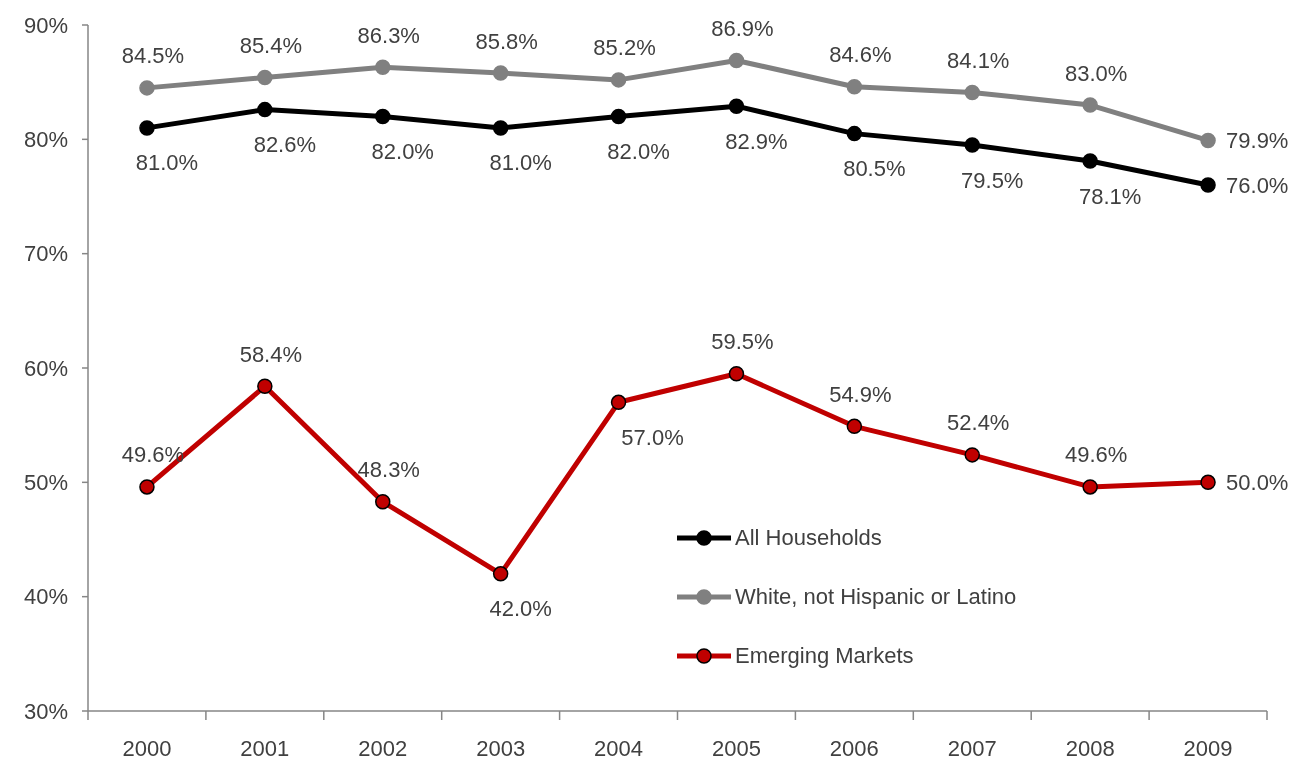 The width and height of the screenshot is (1311, 765). What do you see at coordinates (874, 169) in the screenshot?
I see `data-label: 80.5%` at bounding box center [874, 169].